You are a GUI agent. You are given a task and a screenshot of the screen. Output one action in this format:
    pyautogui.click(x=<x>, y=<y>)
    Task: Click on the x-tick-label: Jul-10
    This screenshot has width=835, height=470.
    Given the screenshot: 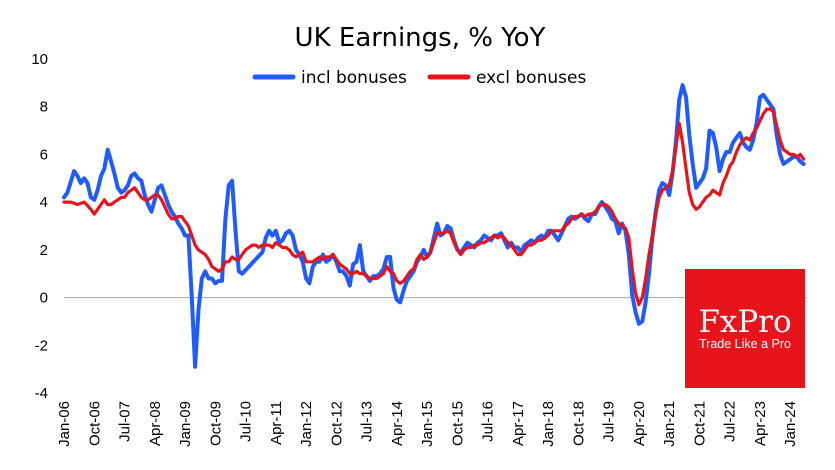 What is the action you would take?
    pyautogui.click(x=246, y=421)
    